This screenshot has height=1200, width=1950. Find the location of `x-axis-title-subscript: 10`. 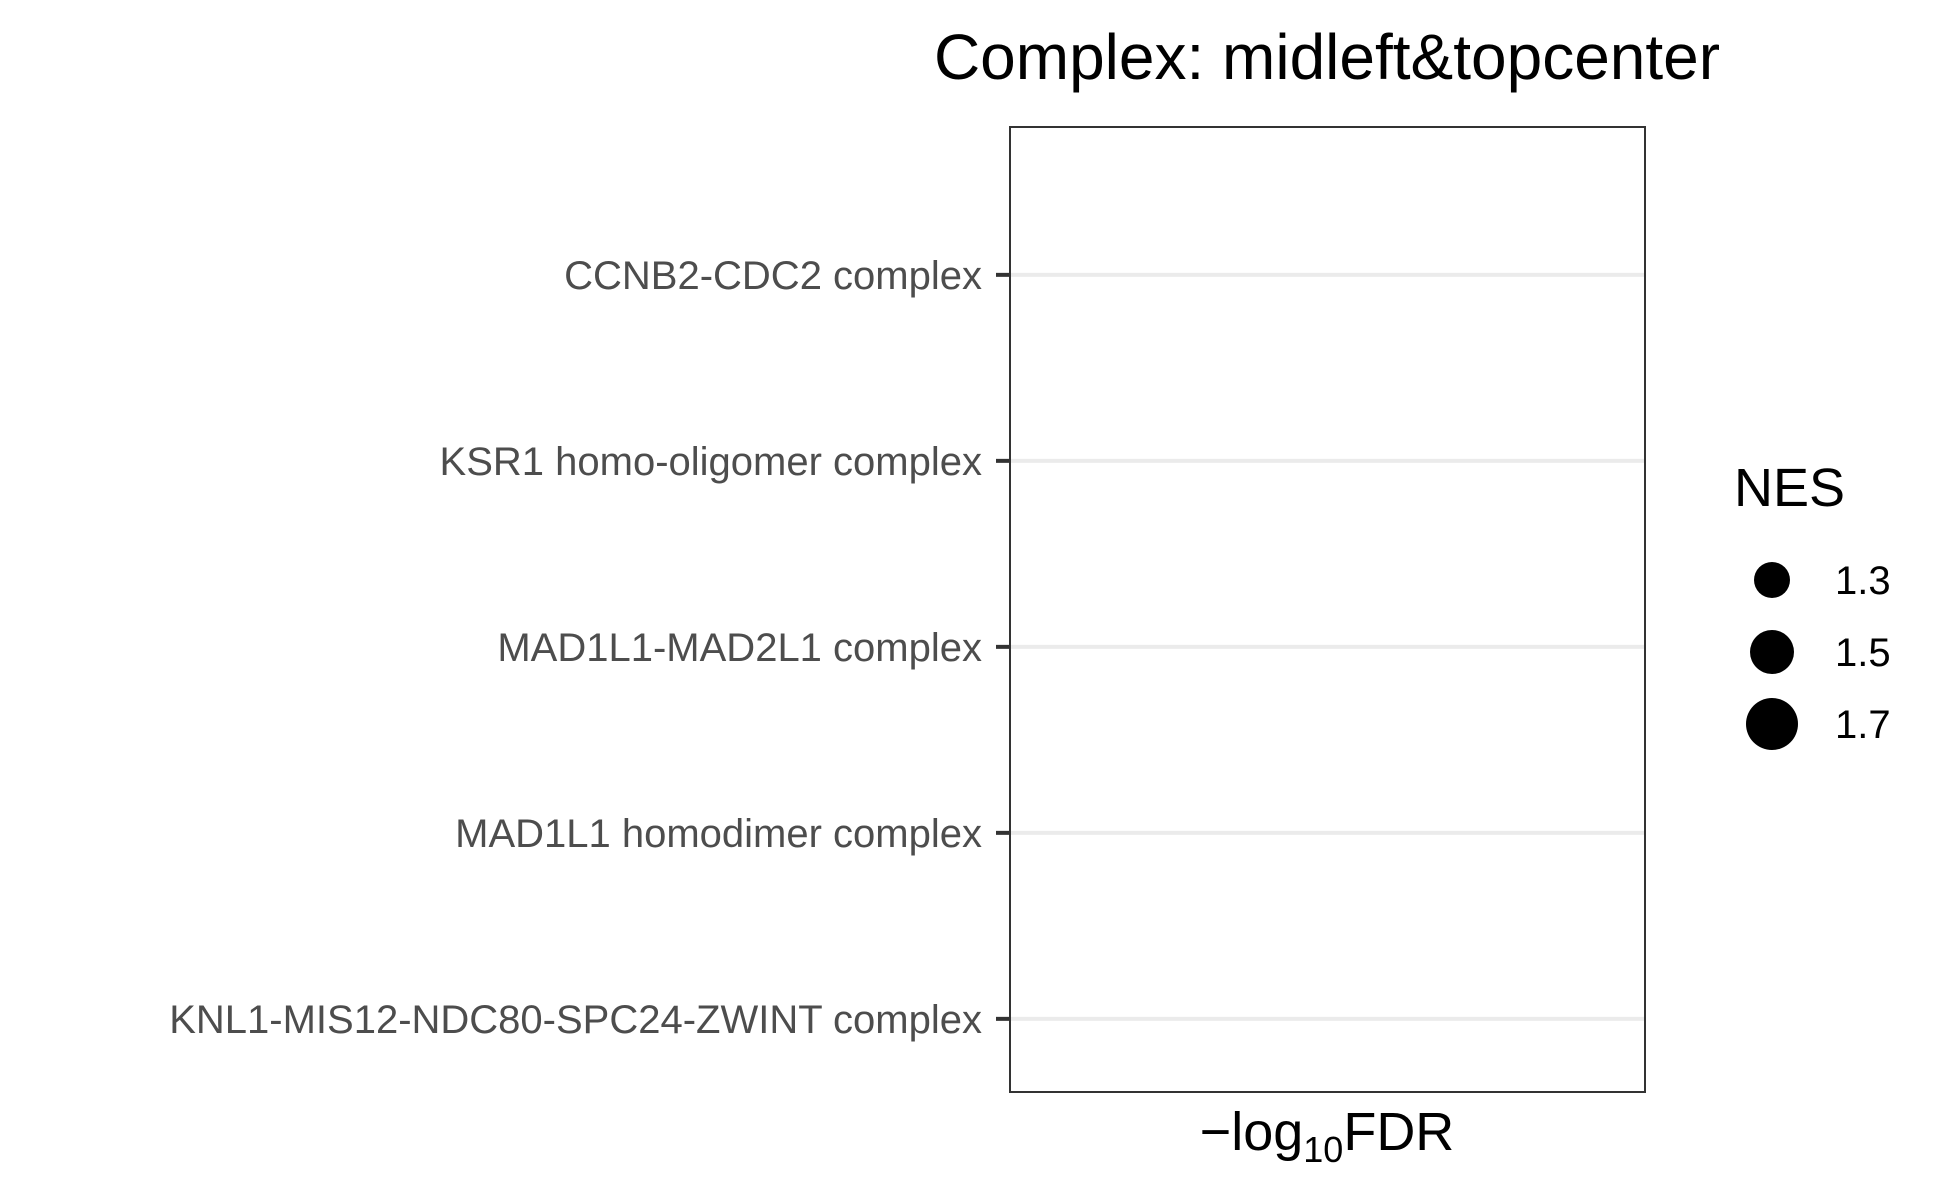

x-axis-title-subscript: 10 is located at coordinates (1323, 1149).